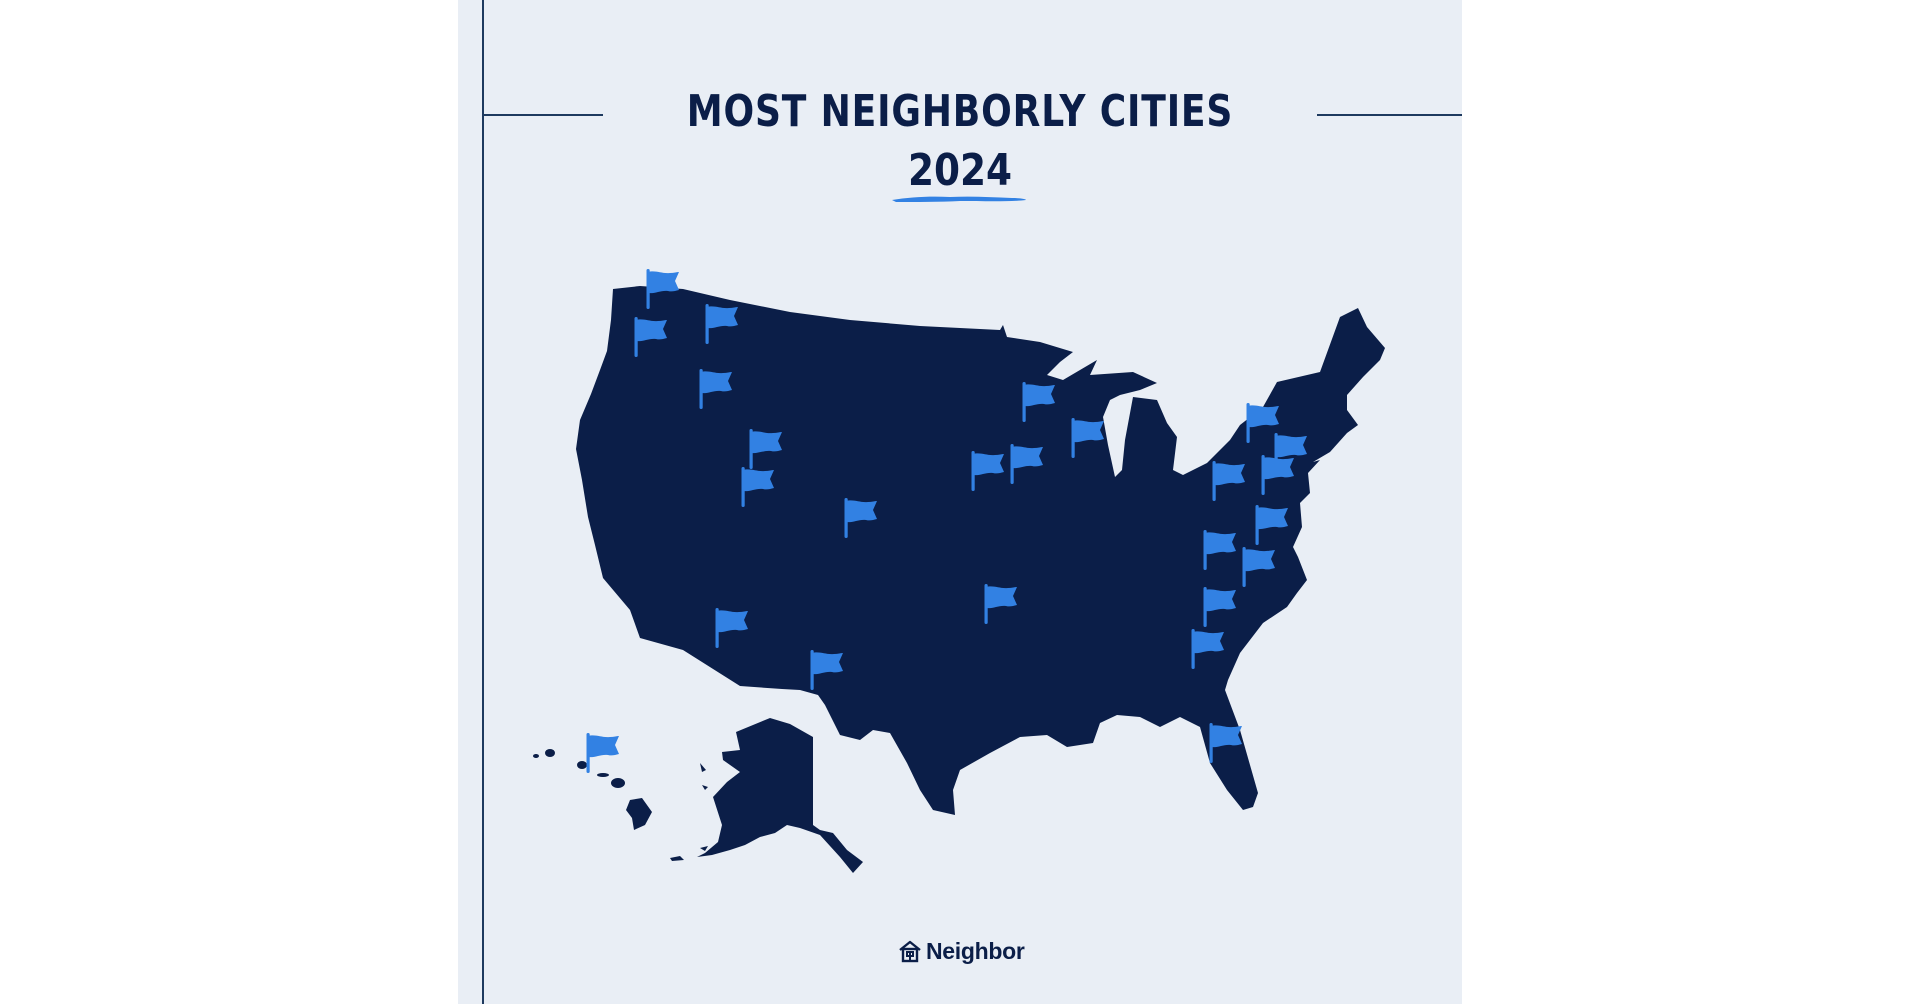 The height and width of the screenshot is (1004, 1920). Describe the element at coordinates (543, 115) in the screenshot. I see `title-rule-left` at that location.